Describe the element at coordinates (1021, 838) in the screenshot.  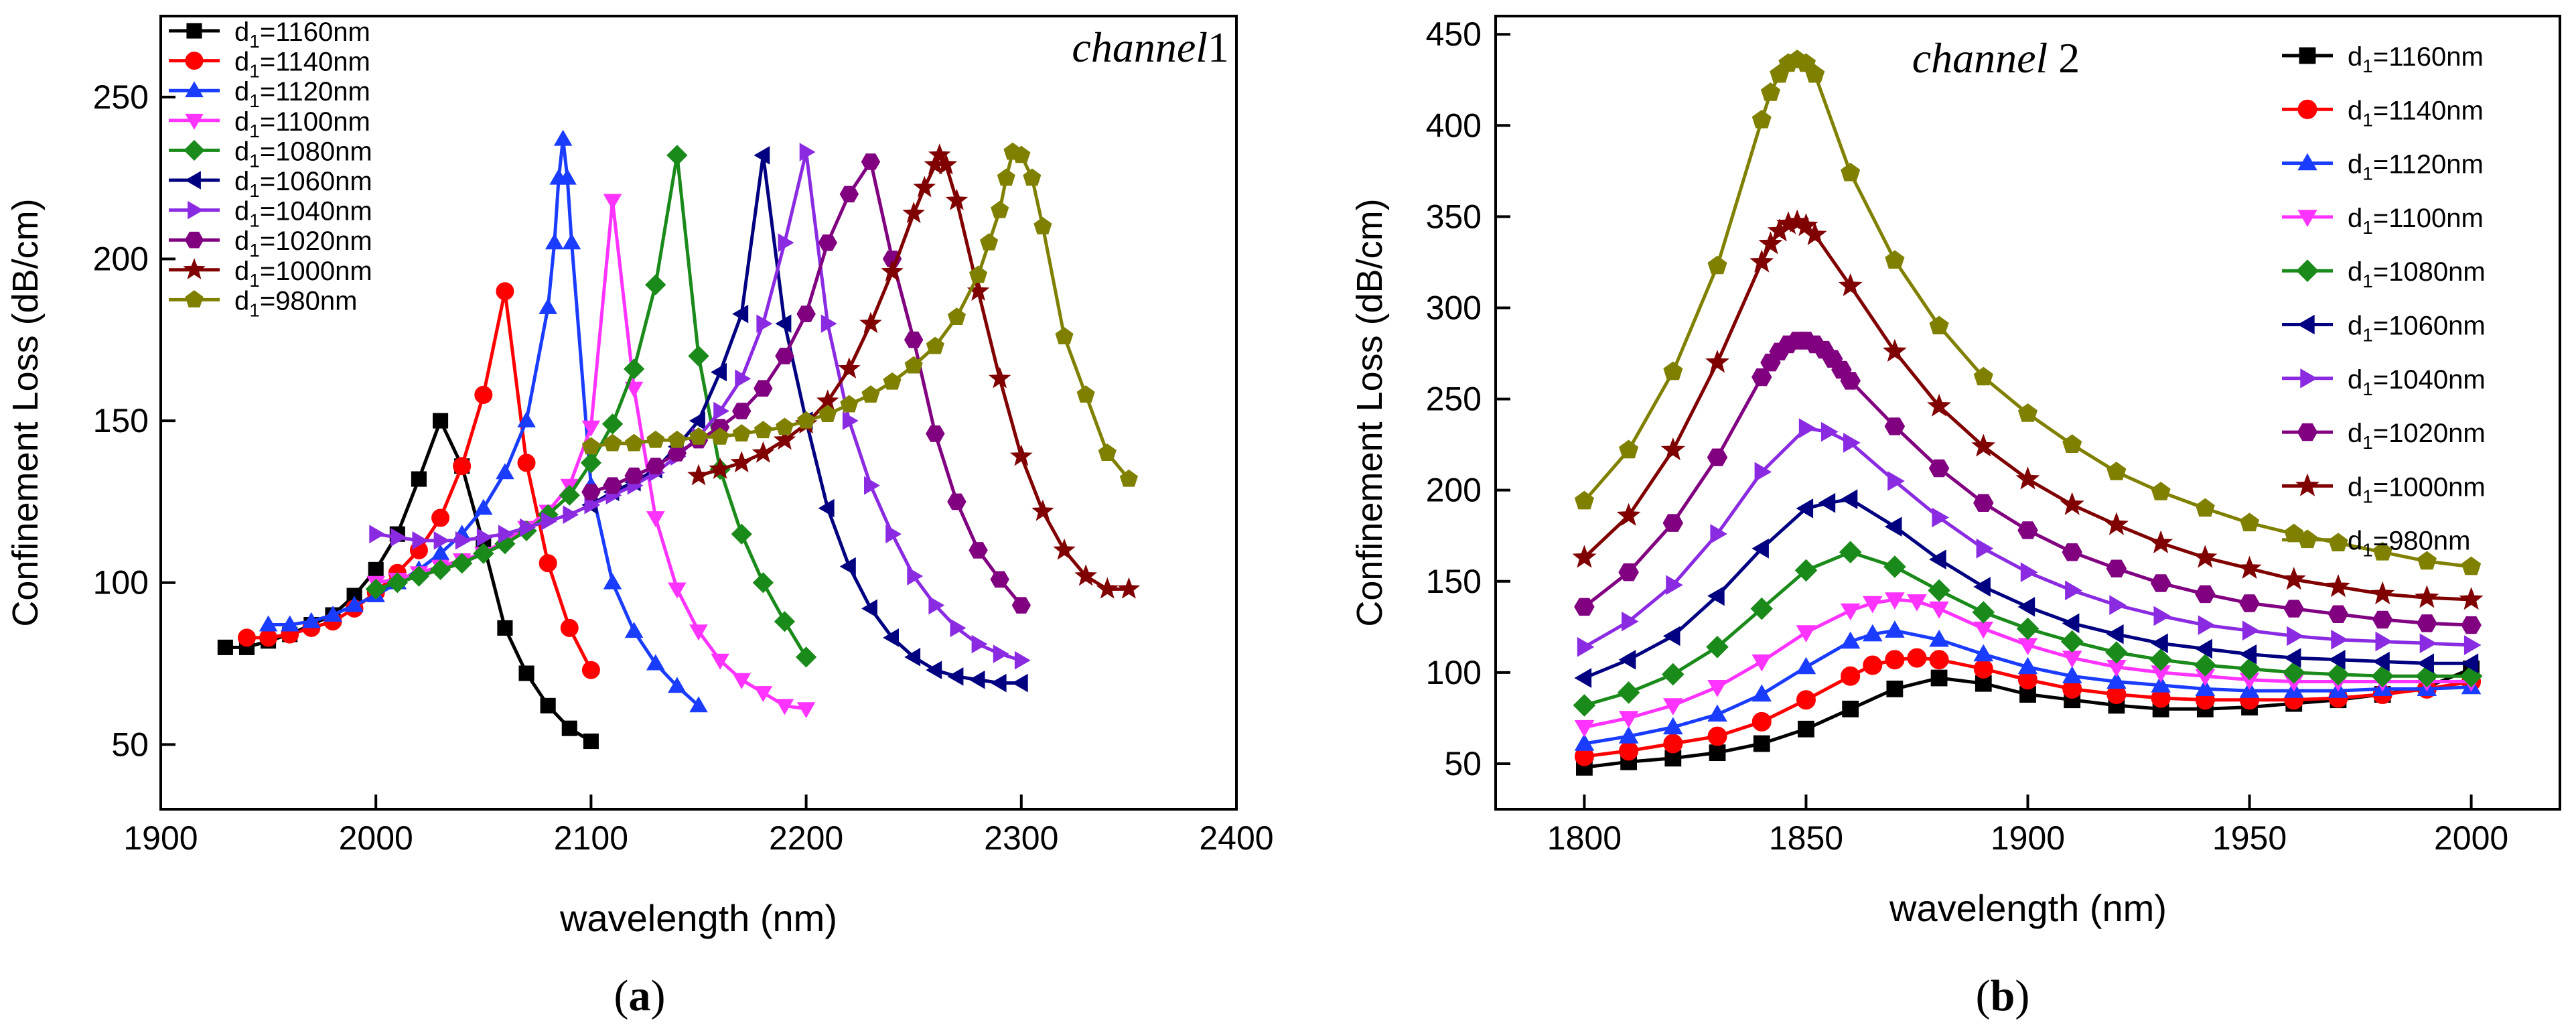
I see `x-tick-label: 2300` at that location.